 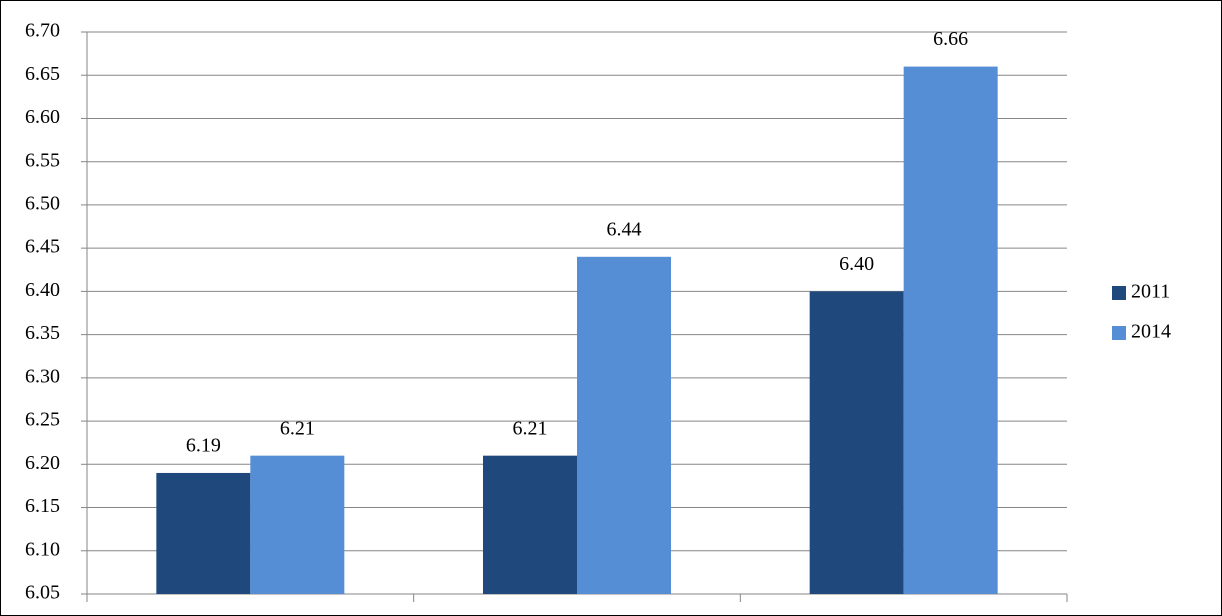 What do you see at coordinates (1151, 332) in the screenshot?
I see `legend-label: 2014` at bounding box center [1151, 332].